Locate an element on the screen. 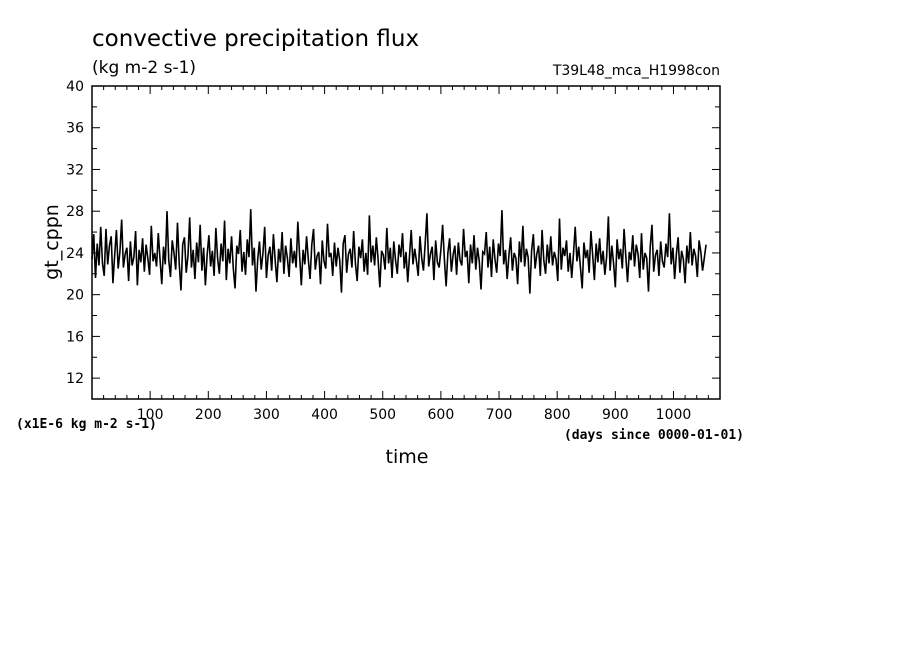  series-line is located at coordinates (399, 251).